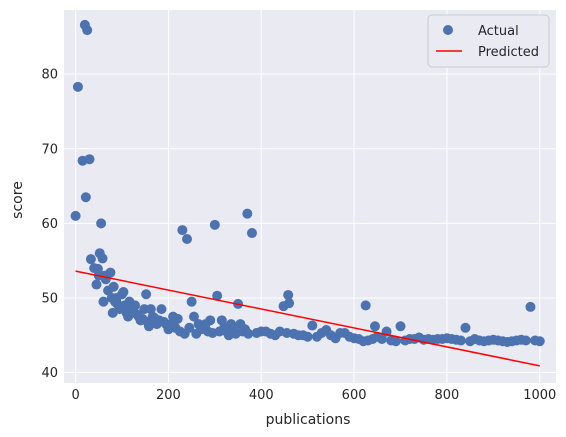 This screenshot has width=566, height=437. Describe the element at coordinates (539, 395) in the screenshot. I see `x-tick-label: 1000` at that location.